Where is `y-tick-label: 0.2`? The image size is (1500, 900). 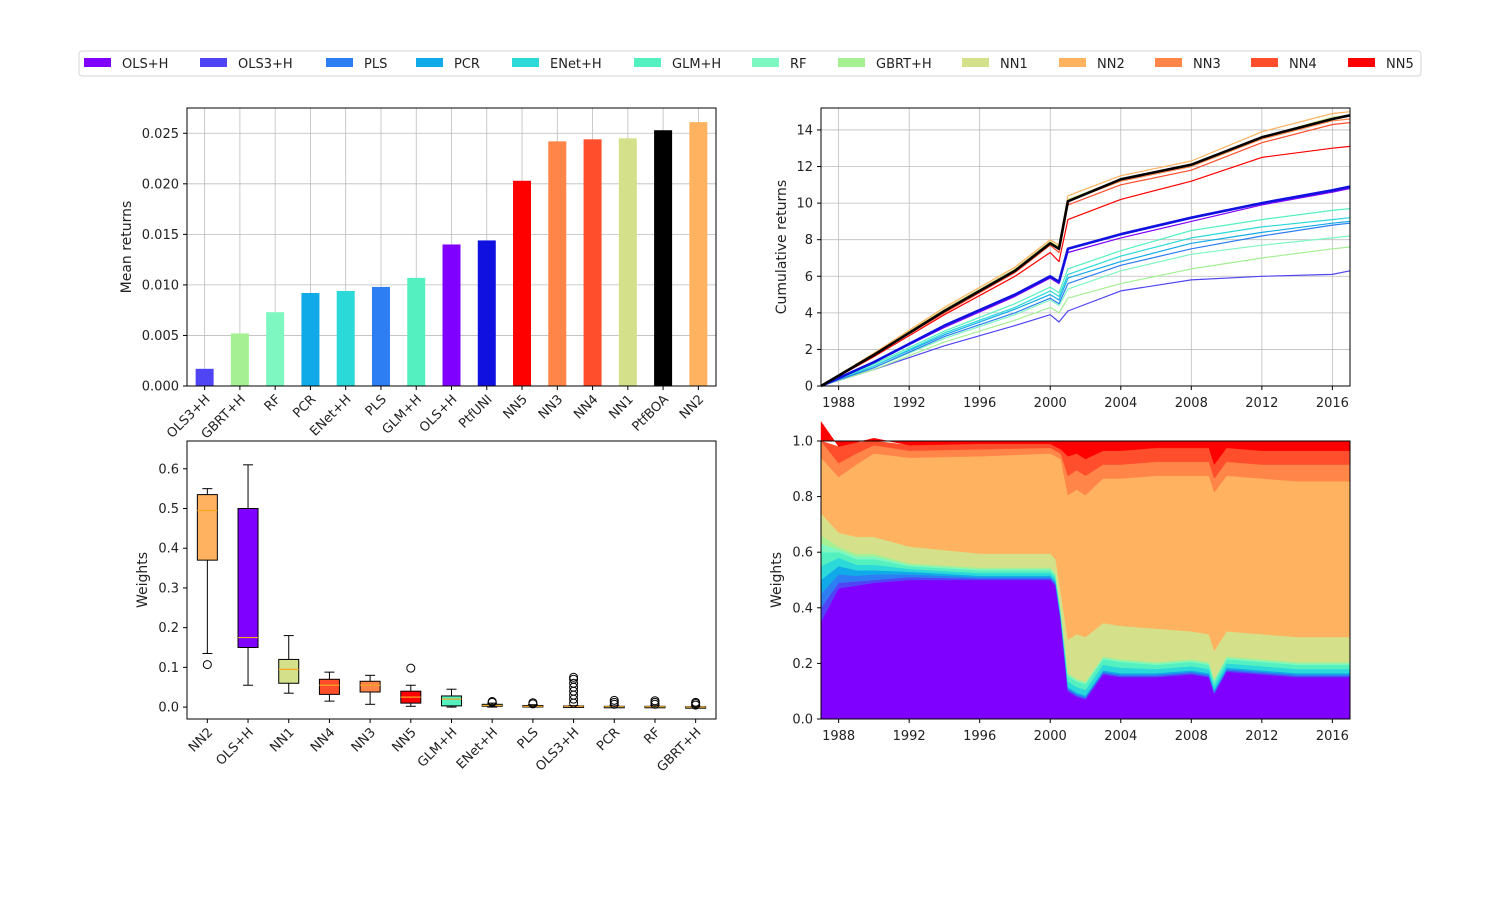 y-tick-label: 0.2 is located at coordinates (802, 664).